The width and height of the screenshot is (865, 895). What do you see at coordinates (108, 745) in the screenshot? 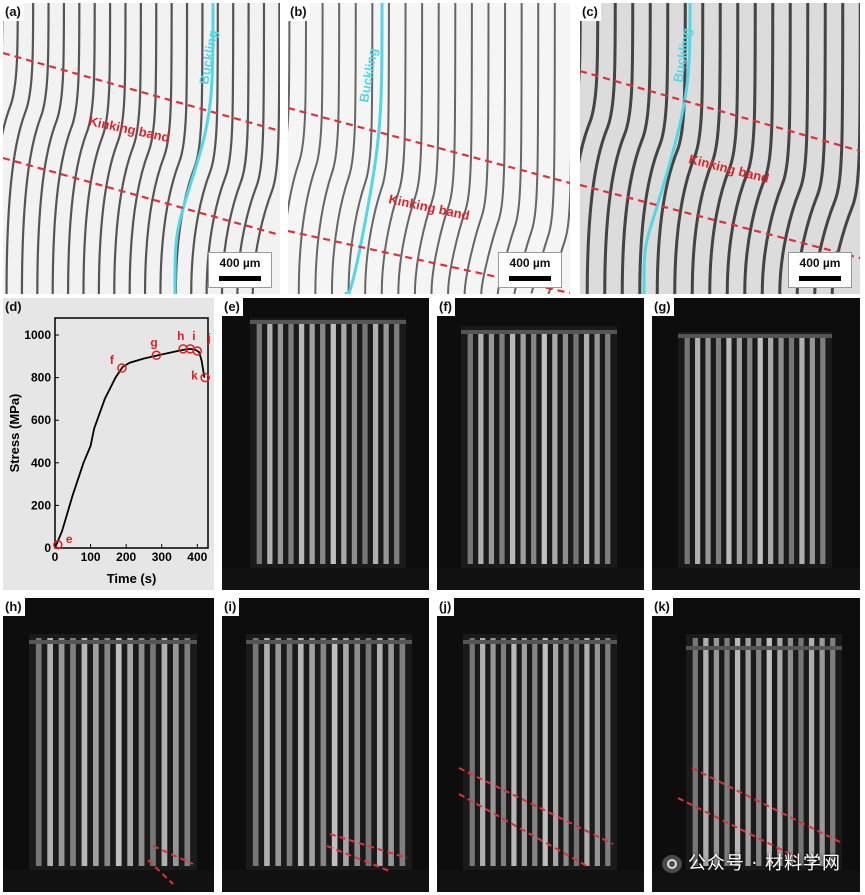
I see `panel-h-image: (h)` at bounding box center [108, 745].